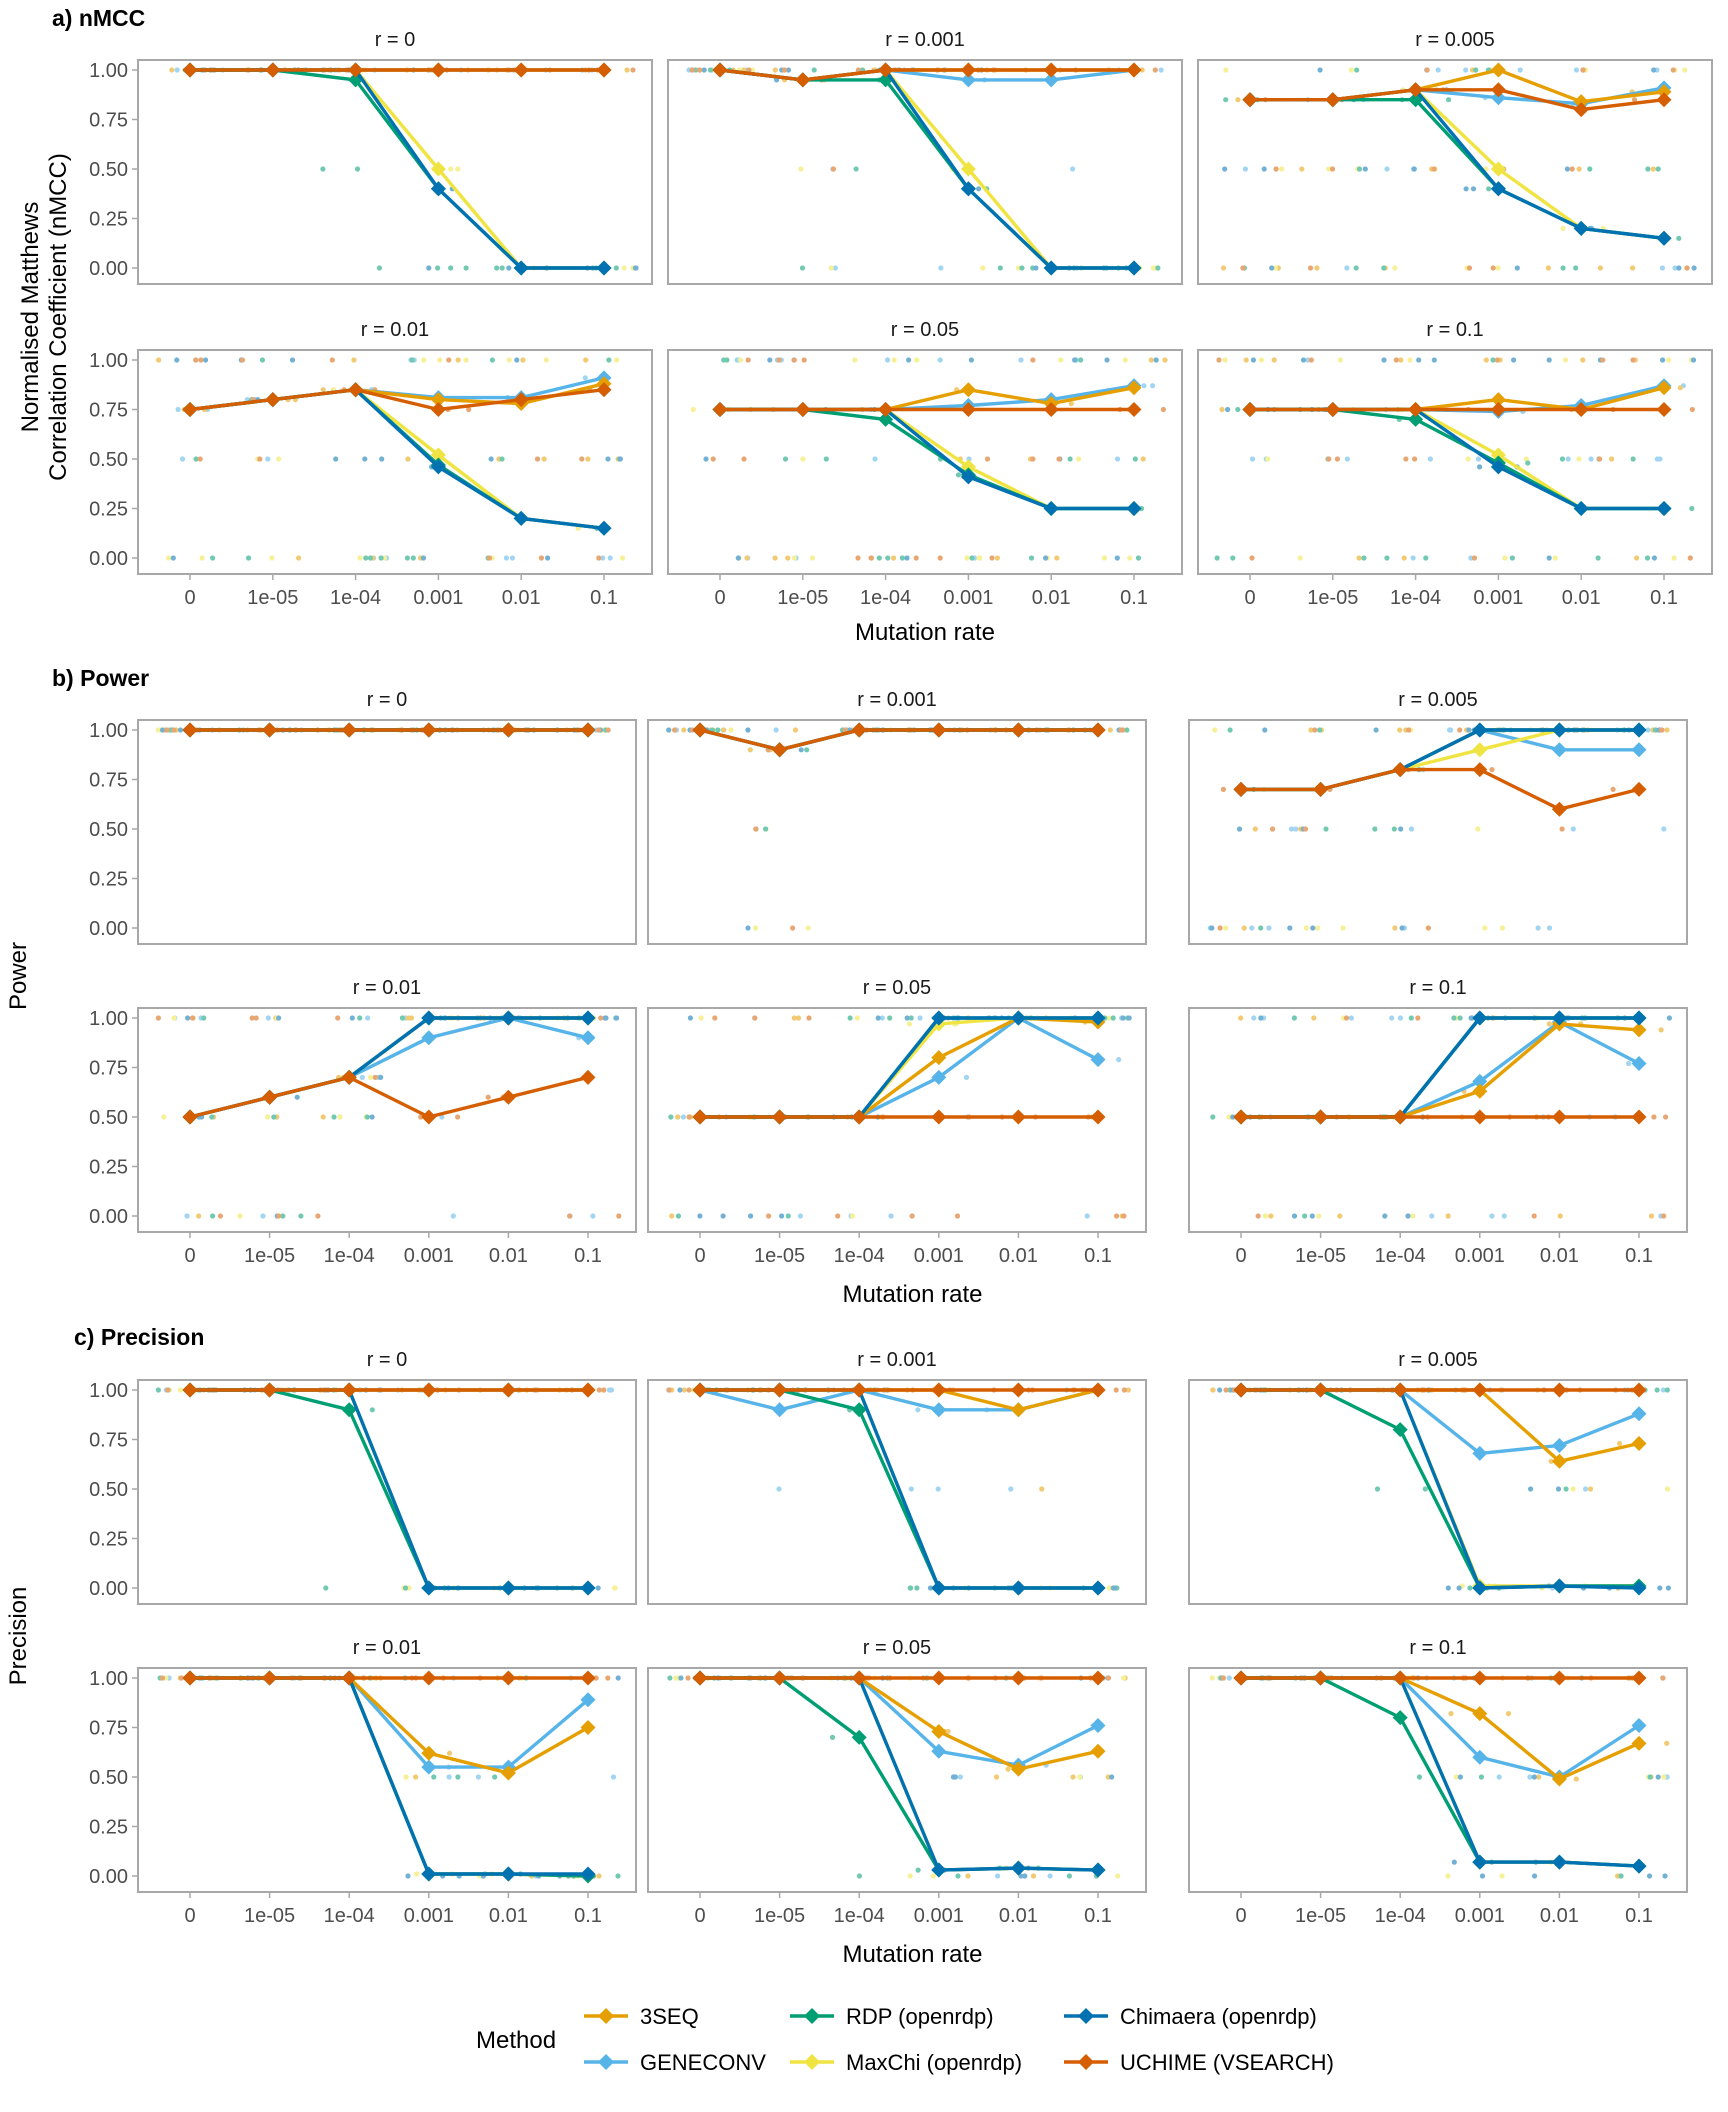 This screenshot has height=2112, width=1728. Describe the element at coordinates (934, 2062) in the screenshot. I see `legend-label: MaxChi (openrdp)` at that location.